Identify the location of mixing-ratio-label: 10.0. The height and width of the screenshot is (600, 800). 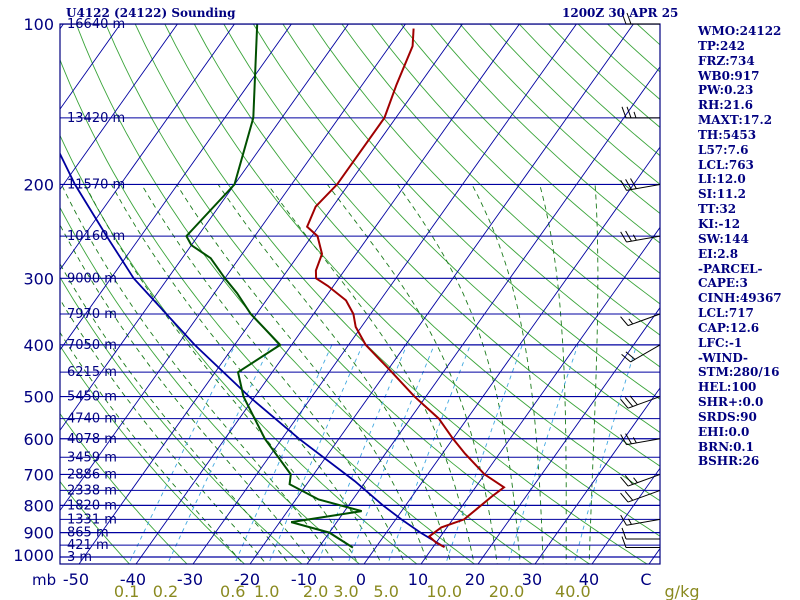
(444, 591).